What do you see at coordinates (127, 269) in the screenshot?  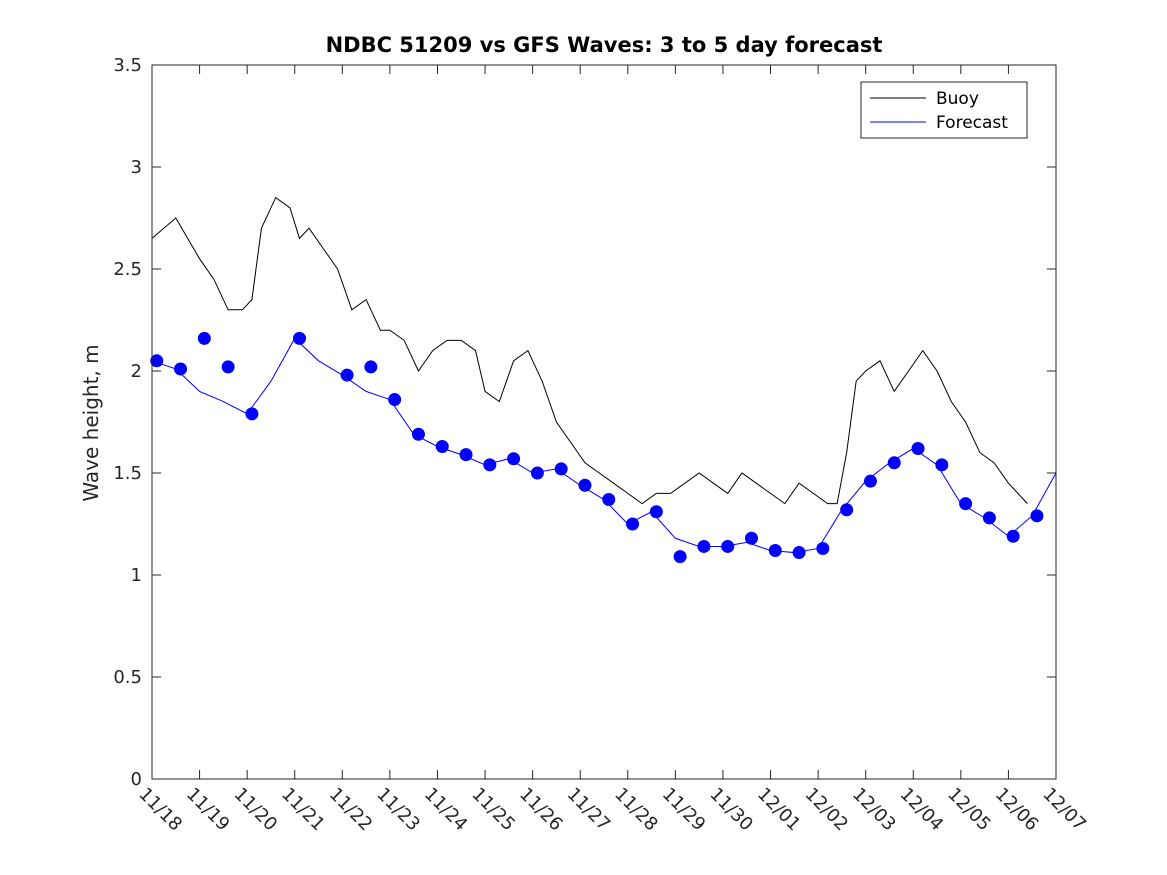 I see `y-tick-label: 2.5` at bounding box center [127, 269].